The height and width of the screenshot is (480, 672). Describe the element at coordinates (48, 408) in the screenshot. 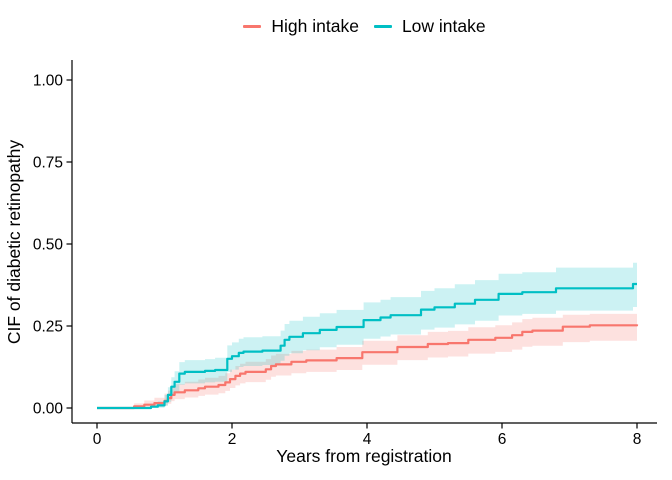

I see `y-tick-label: 0.00` at that location.